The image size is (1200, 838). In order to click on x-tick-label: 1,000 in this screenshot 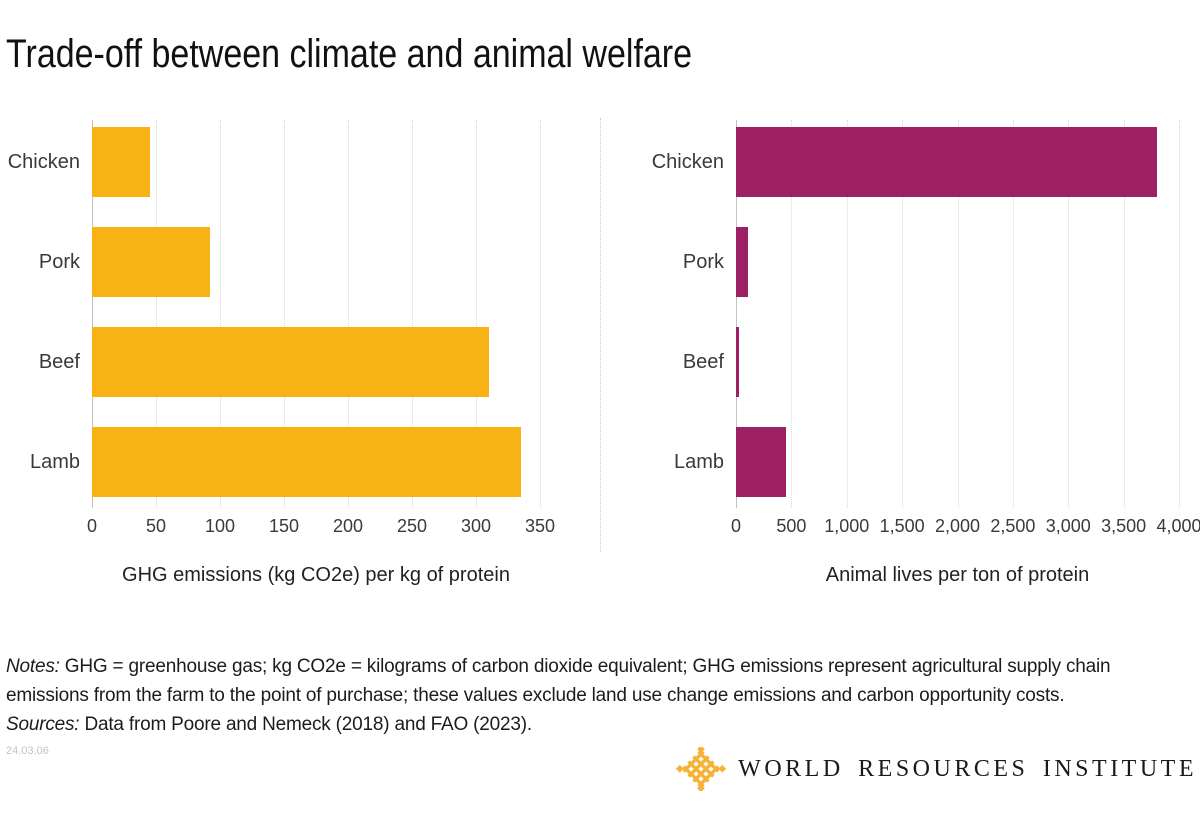, I will do `click(847, 526)`.